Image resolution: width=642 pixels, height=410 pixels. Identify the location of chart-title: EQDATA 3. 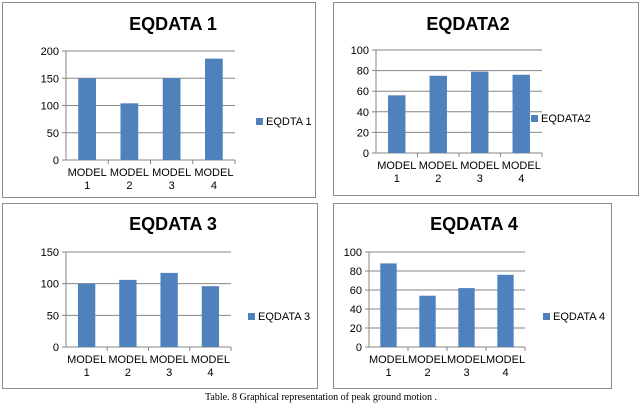
(173, 224).